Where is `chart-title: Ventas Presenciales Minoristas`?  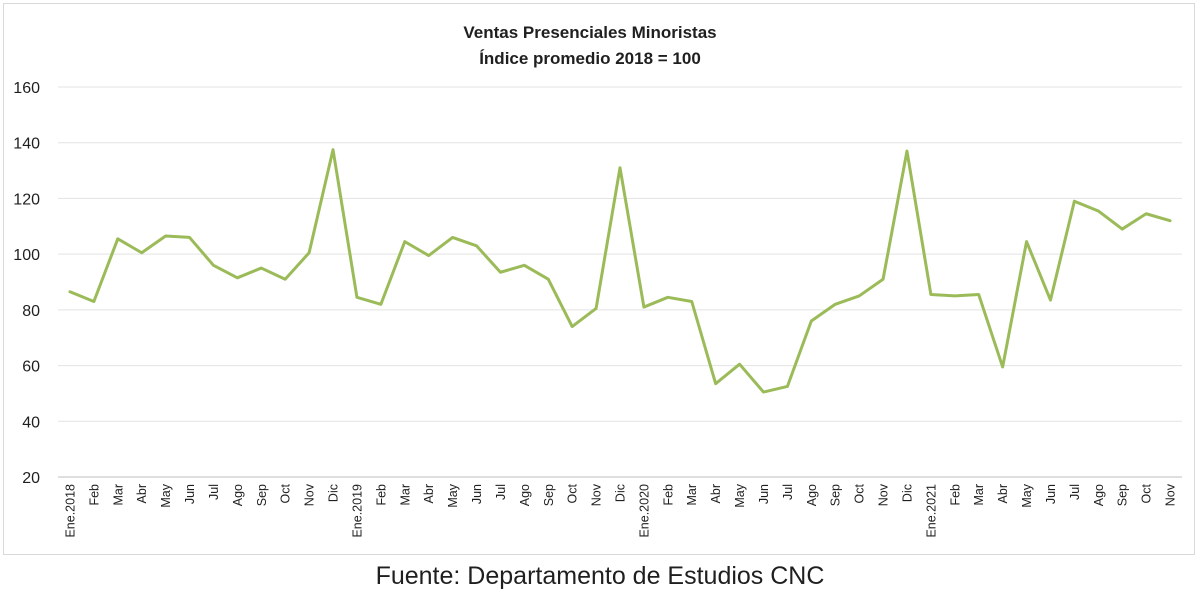 chart-title: Ventas Presenciales Minoristas is located at coordinates (589, 32).